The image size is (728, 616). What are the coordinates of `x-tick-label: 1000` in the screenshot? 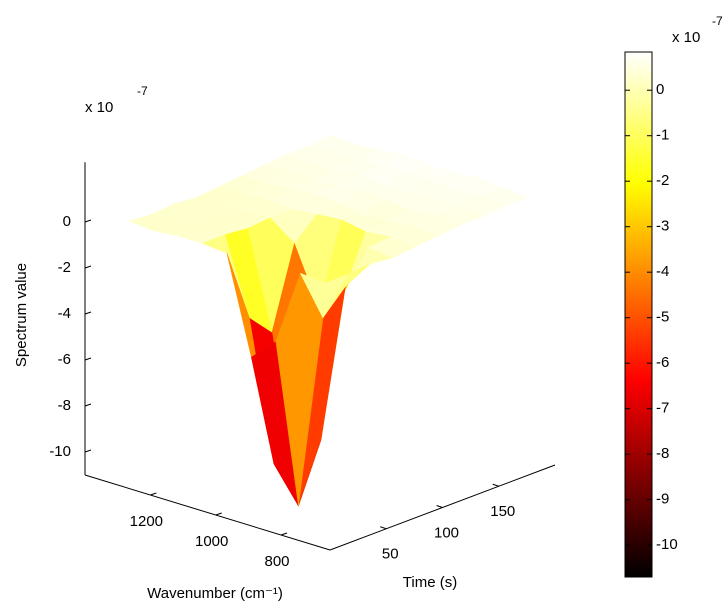 It's located at (211, 541).